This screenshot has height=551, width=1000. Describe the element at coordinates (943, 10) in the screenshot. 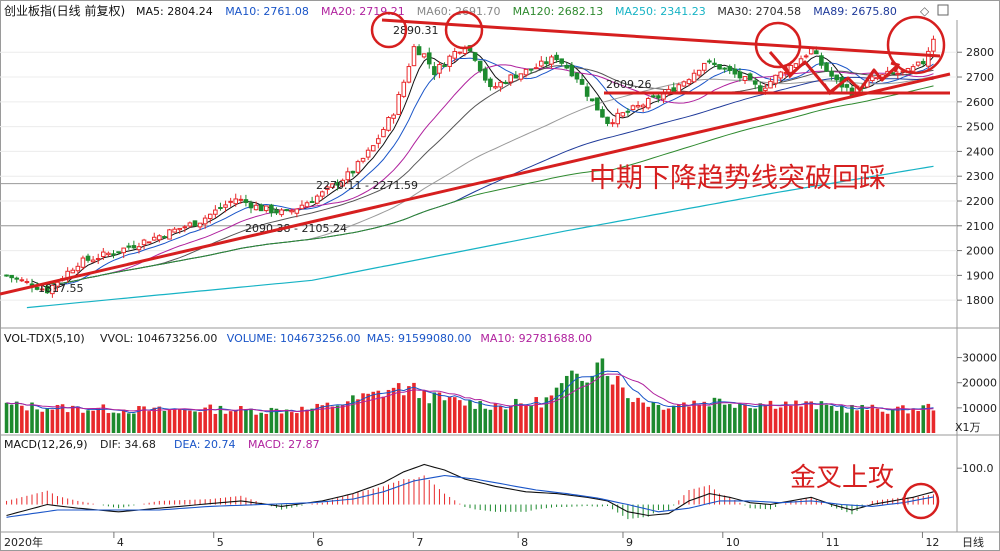

I see `maximize-icon` at that location.